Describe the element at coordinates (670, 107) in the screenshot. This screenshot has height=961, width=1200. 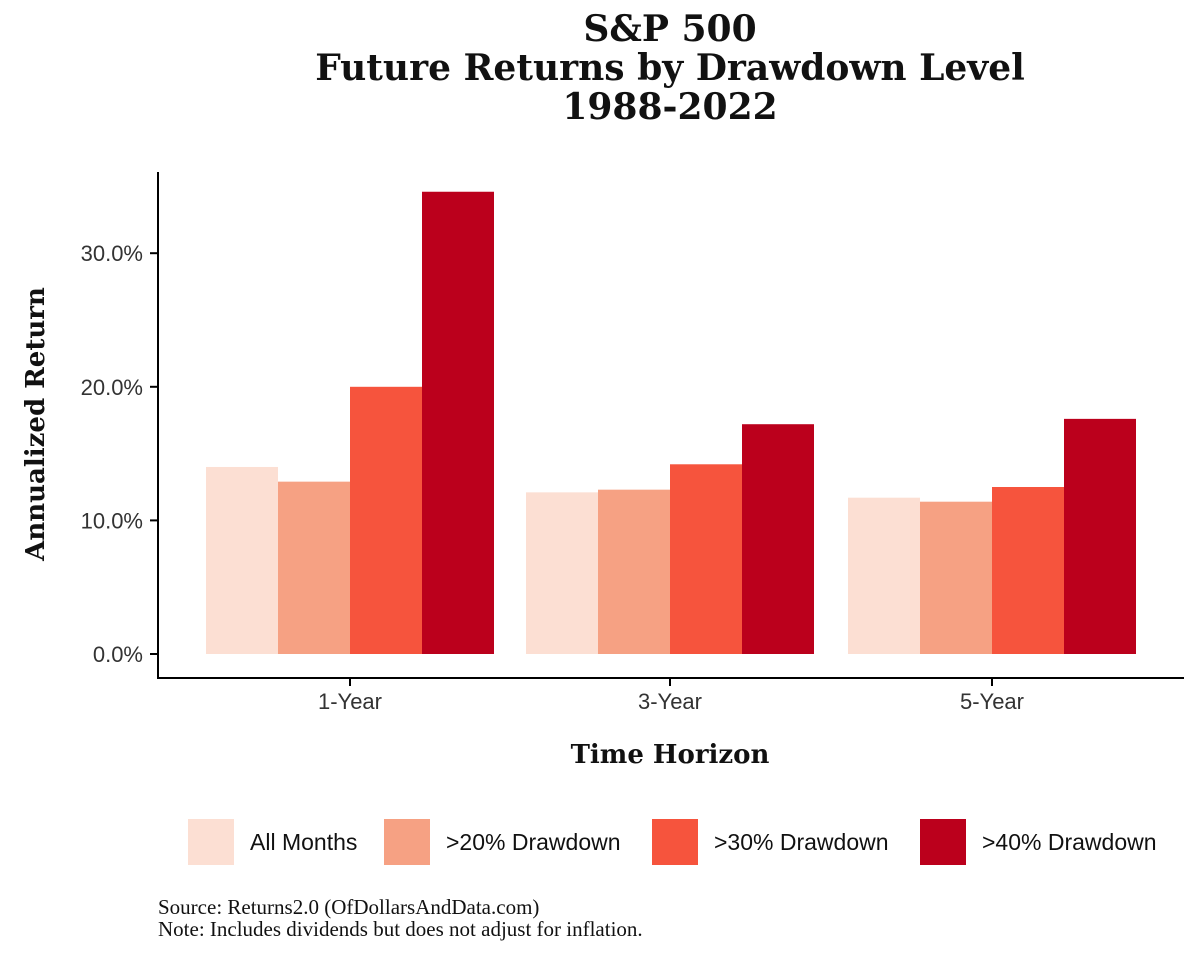
I see `chart-title-line-3: 1988-2022` at that location.